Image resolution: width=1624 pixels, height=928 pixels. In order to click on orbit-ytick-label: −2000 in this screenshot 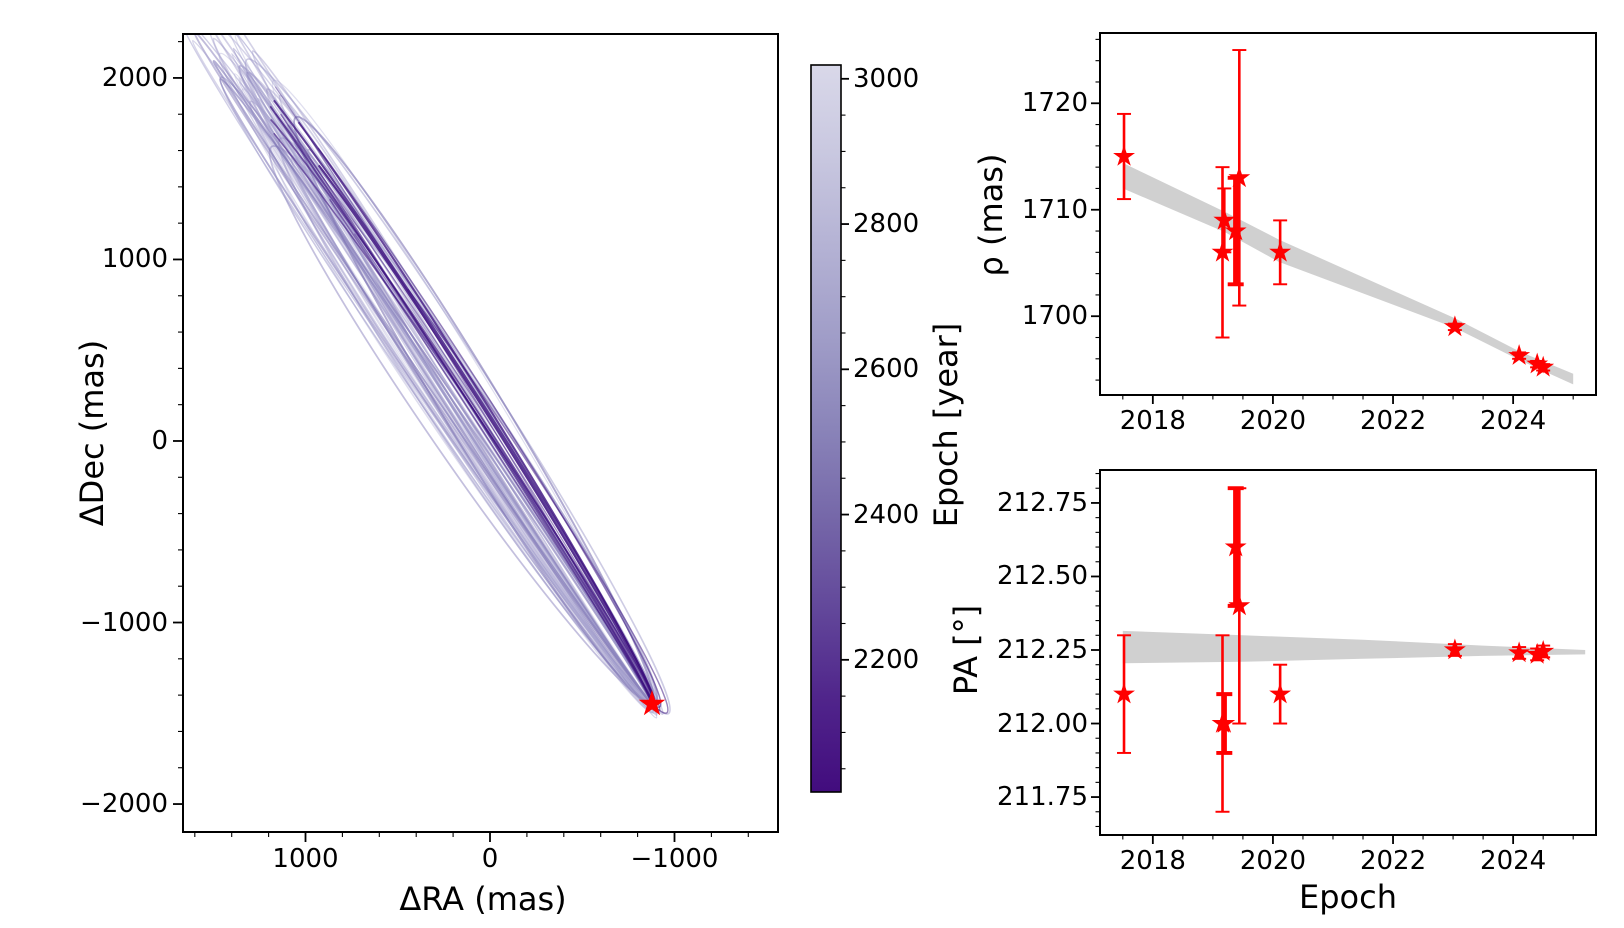, I will do `click(124, 804)`.